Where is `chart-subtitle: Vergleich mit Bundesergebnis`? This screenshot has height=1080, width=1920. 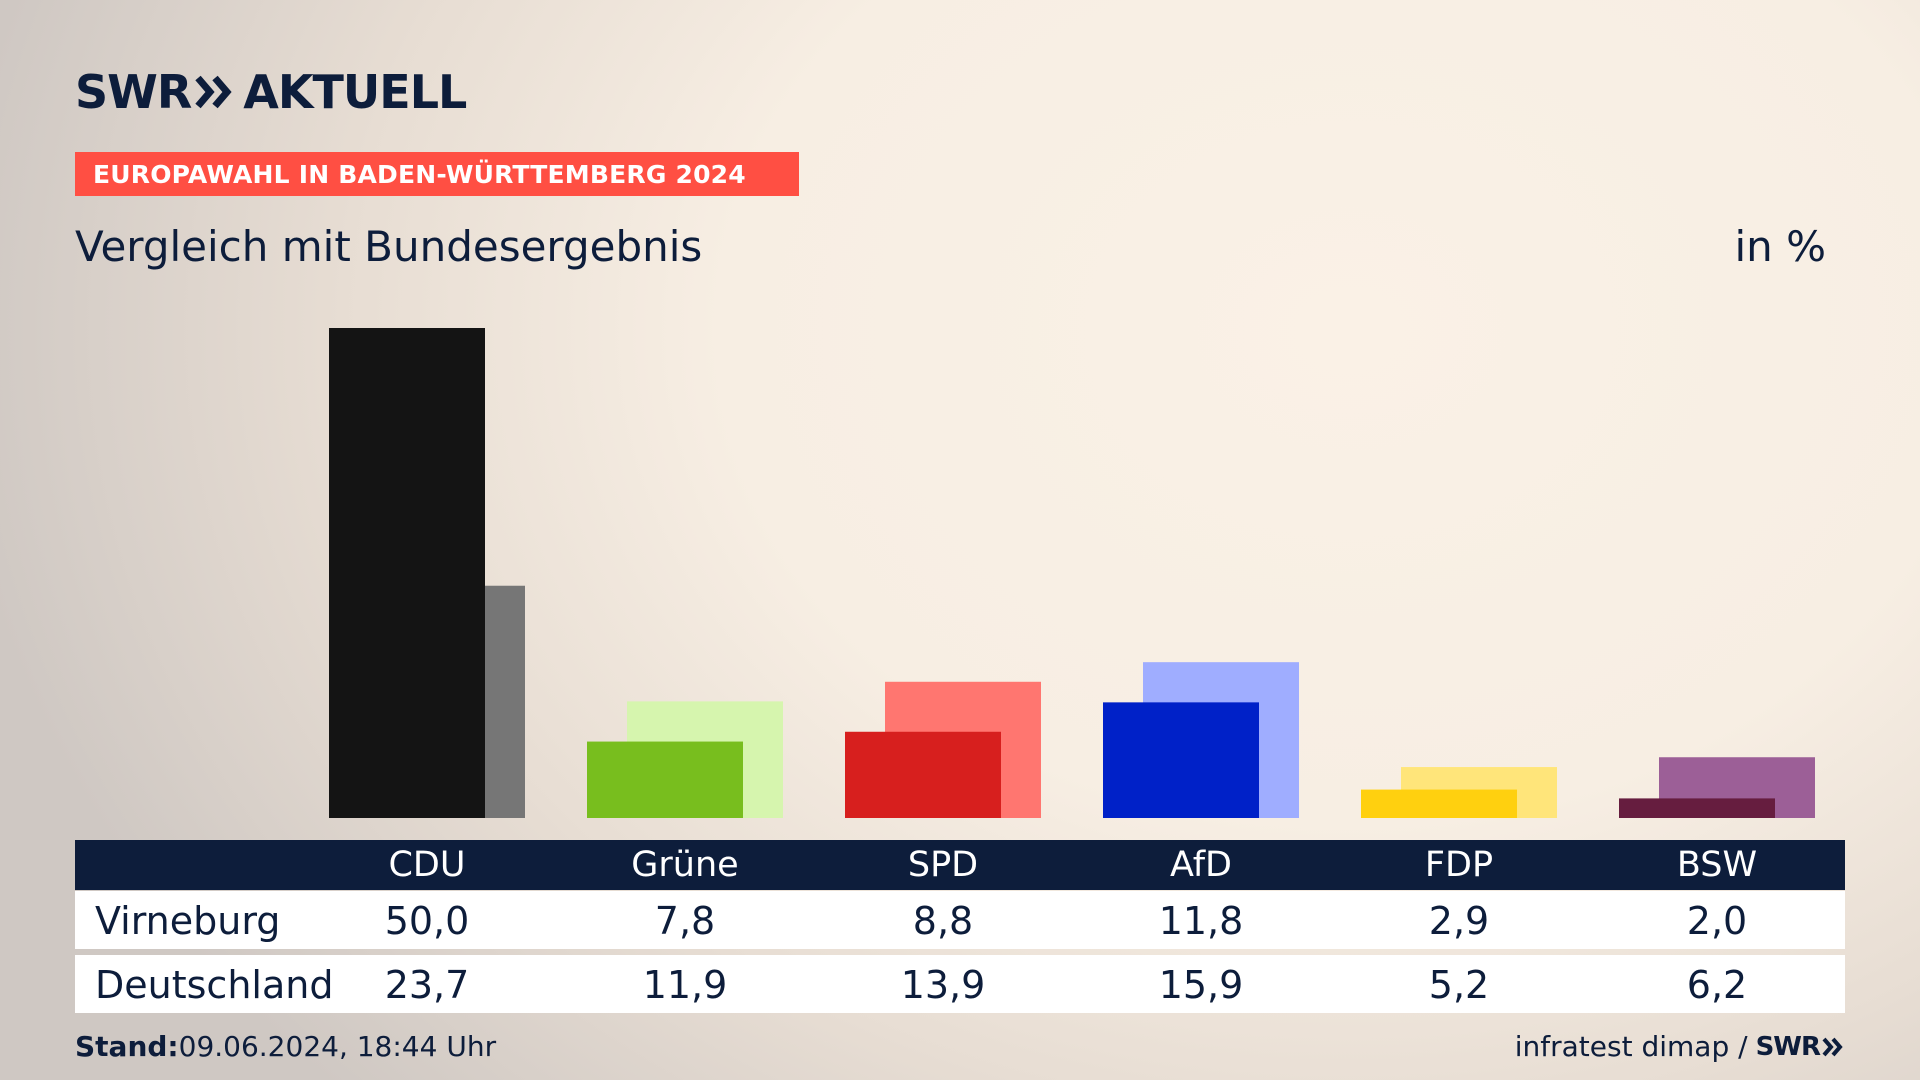
chart-subtitle: Vergleich mit Bundesergebnis is located at coordinates (389, 246).